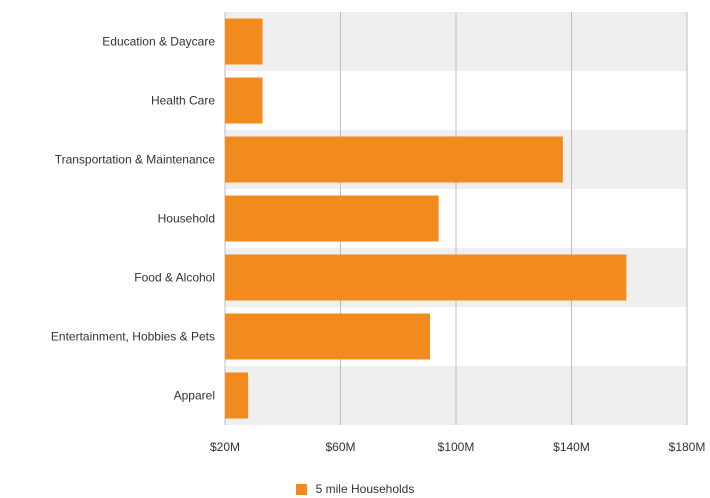 The image size is (710, 498). What do you see at coordinates (135, 160) in the screenshot?
I see `category-label: Transportation & Maintenance` at bounding box center [135, 160].